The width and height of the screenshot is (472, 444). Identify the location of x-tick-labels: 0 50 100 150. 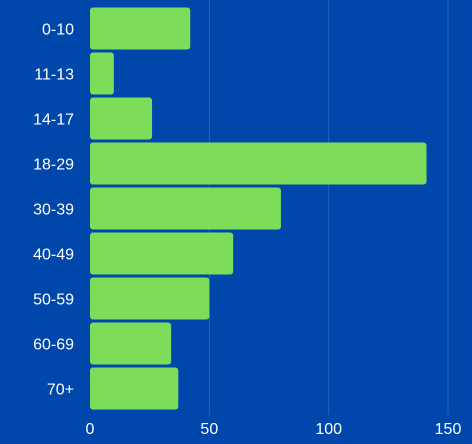
(274, 429).